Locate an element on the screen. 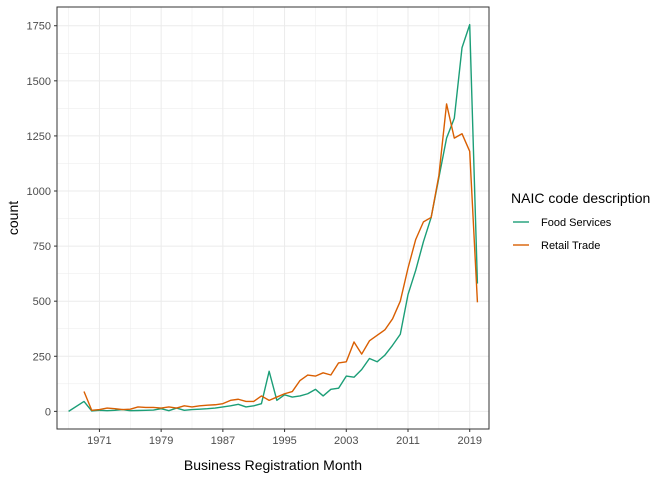 The width and height of the screenshot is (672, 480). x-tick-label: 1987 is located at coordinates (223, 441).